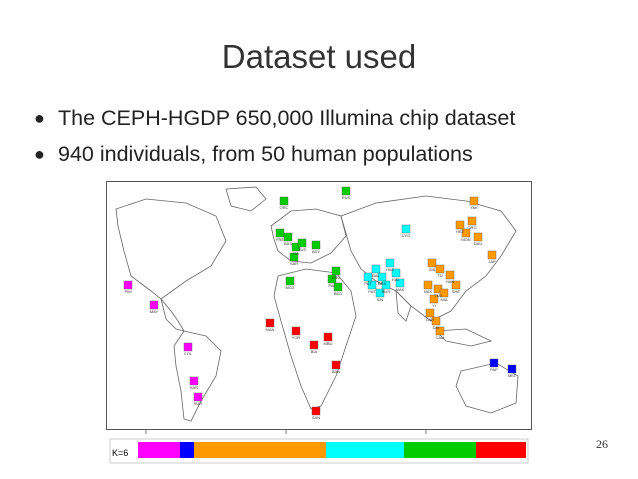 Image resolution: width=638 pixels, height=479 pixels. I want to click on marker-label: SHE, so click(456, 291).